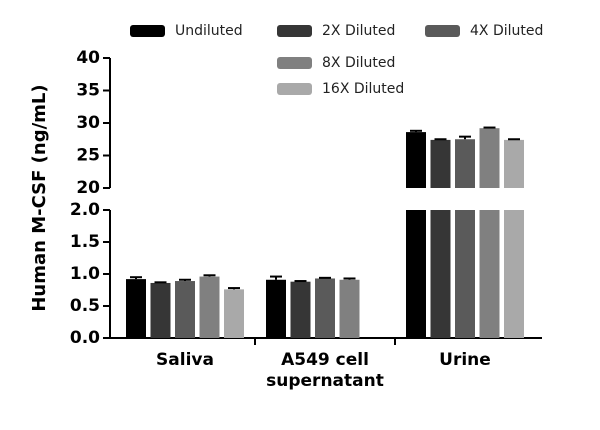 The height and width of the screenshot is (430, 600). What do you see at coordinates (209, 31) in the screenshot?
I see `legend-label: Undiluted` at bounding box center [209, 31].